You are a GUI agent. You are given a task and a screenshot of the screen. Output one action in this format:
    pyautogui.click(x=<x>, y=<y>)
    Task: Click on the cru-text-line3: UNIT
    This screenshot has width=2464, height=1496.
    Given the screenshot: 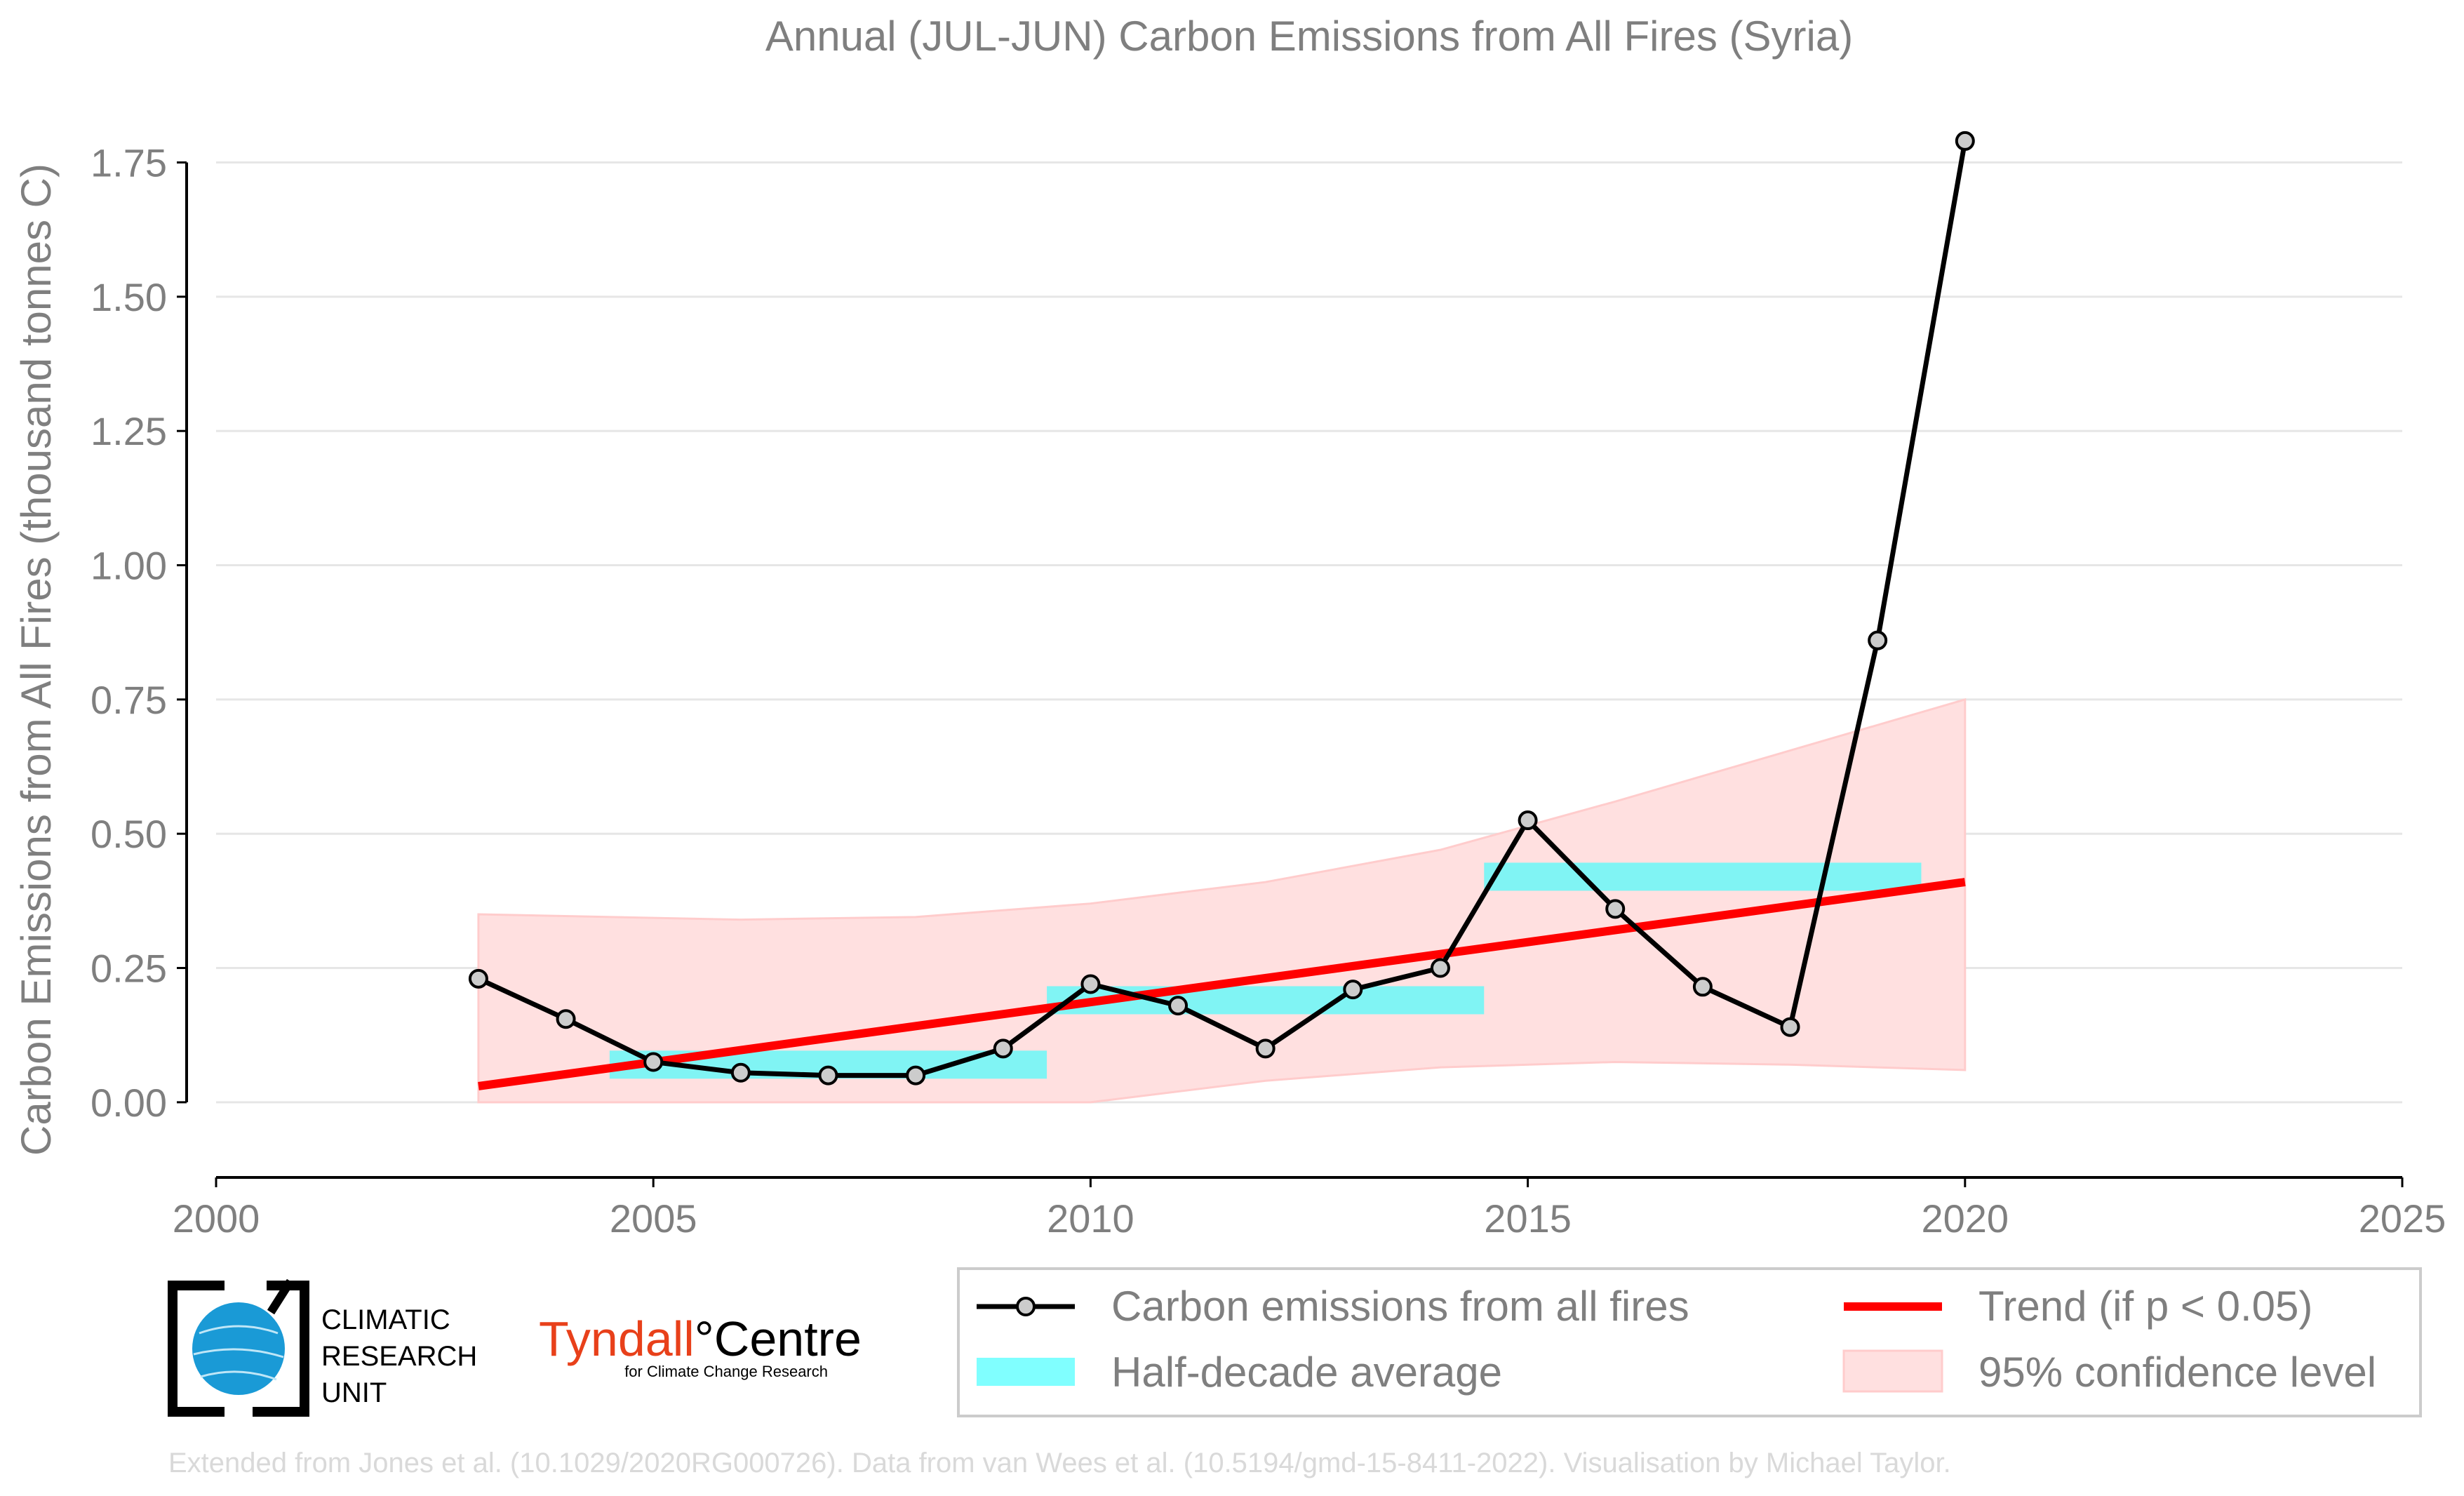 What is the action you would take?
    pyautogui.click(x=354, y=1392)
    